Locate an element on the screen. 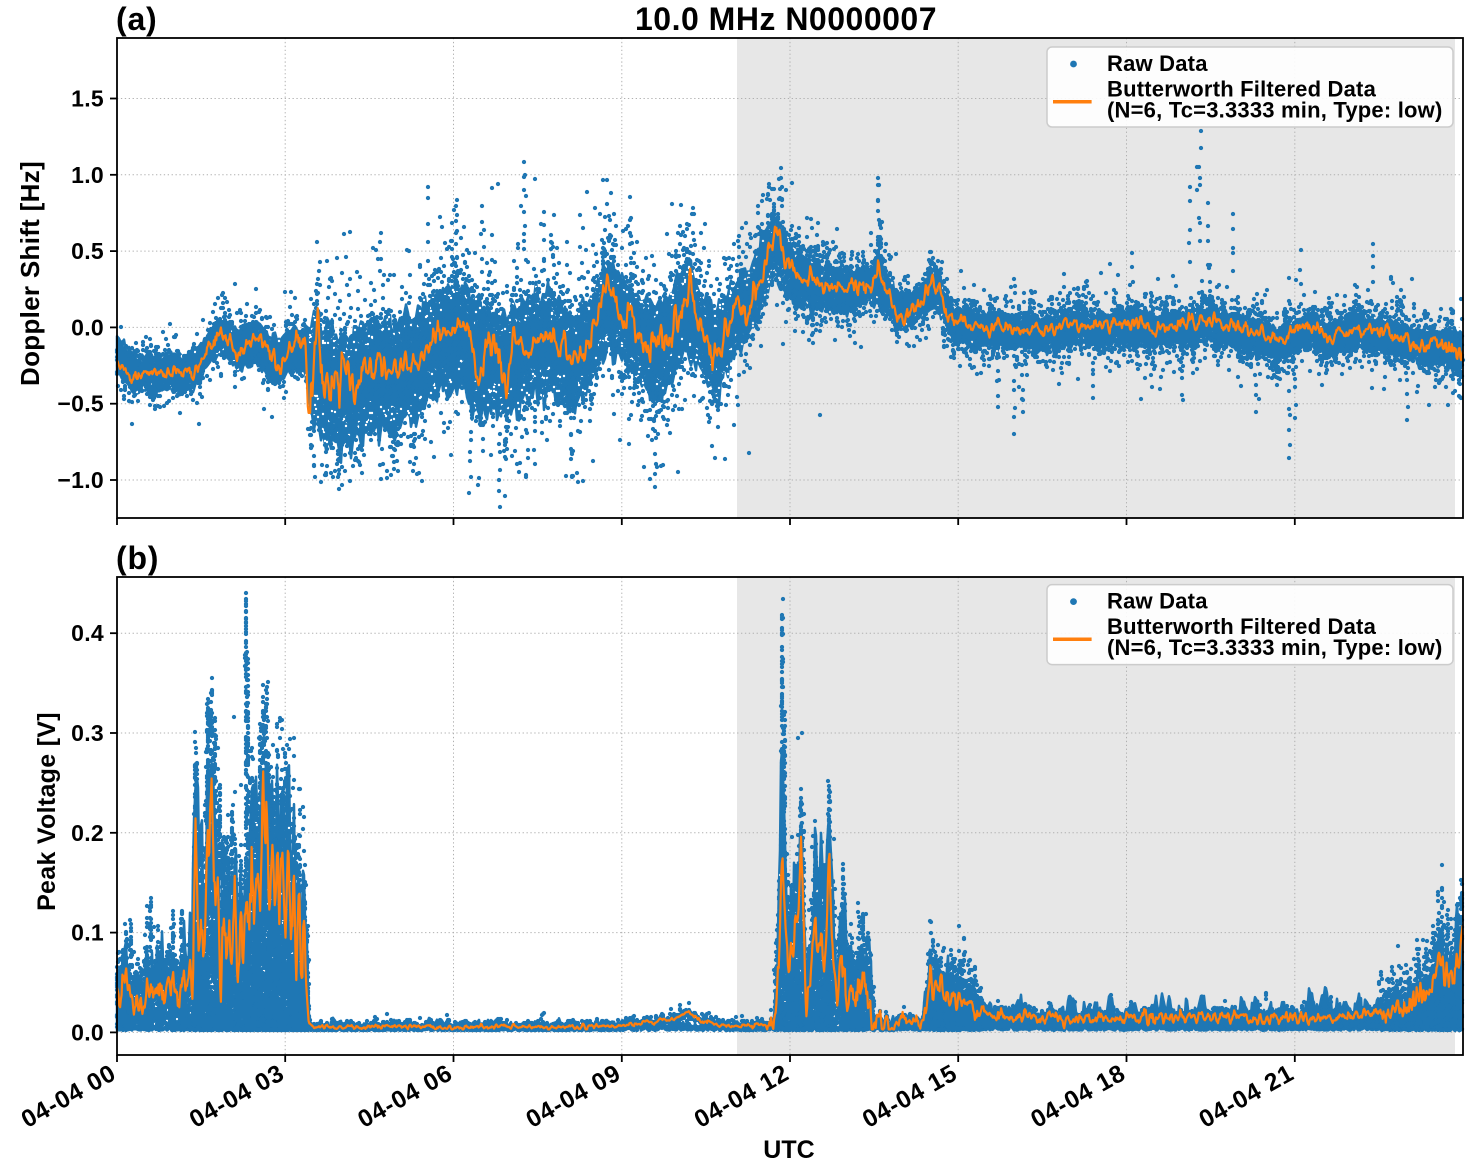  svg-text: UTC is located at coordinates (788, 1150).